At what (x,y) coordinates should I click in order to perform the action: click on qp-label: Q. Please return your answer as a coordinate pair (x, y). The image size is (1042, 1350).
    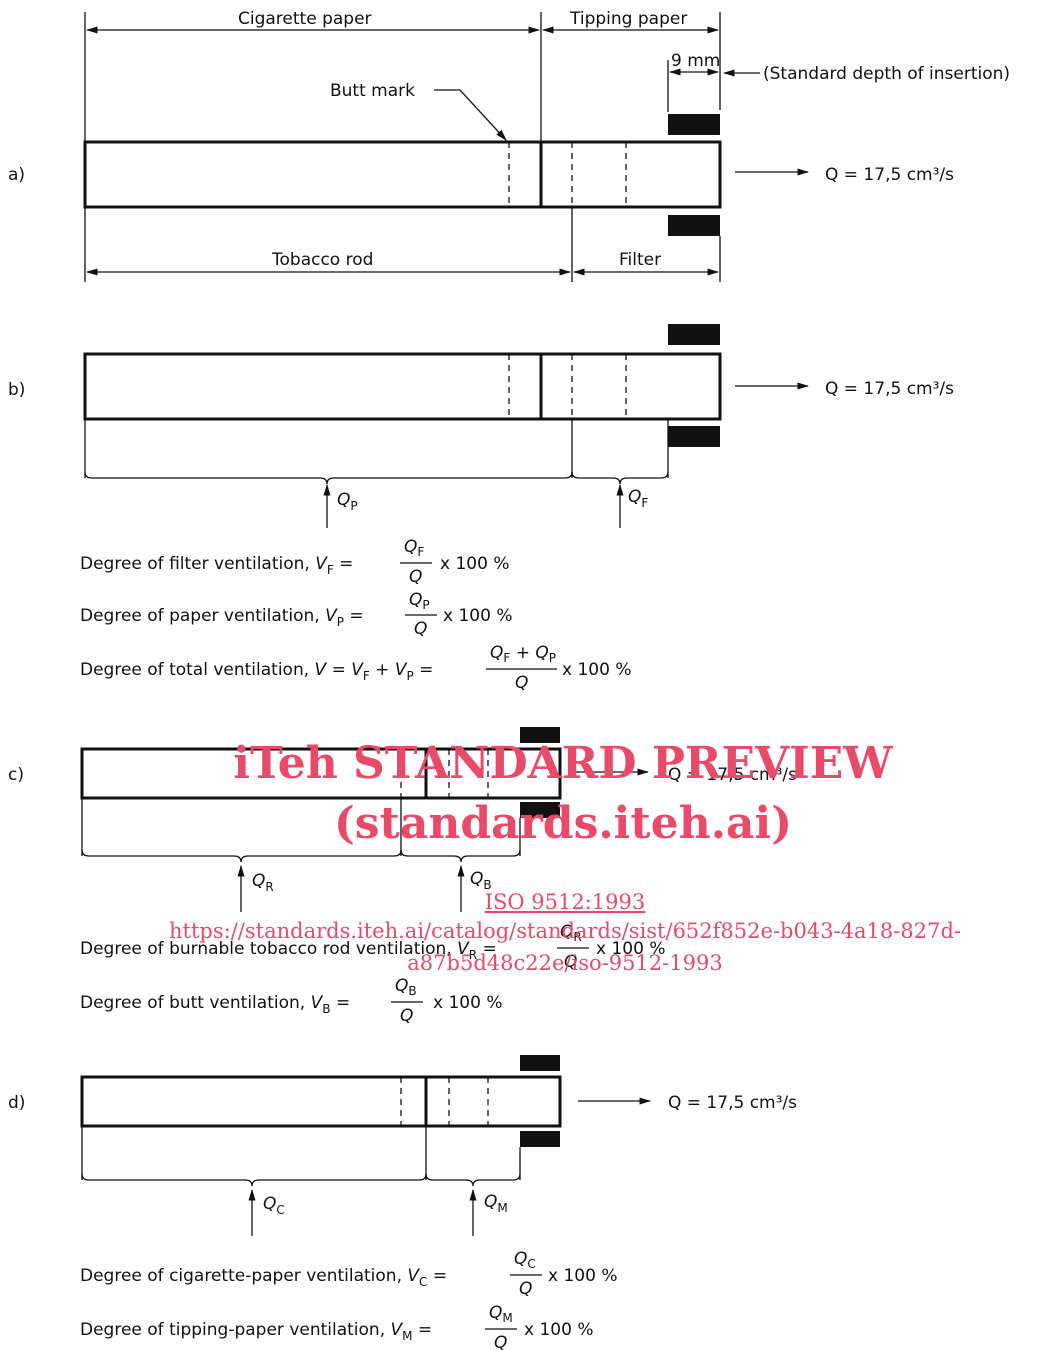
    Looking at the image, I should click on (343, 500).